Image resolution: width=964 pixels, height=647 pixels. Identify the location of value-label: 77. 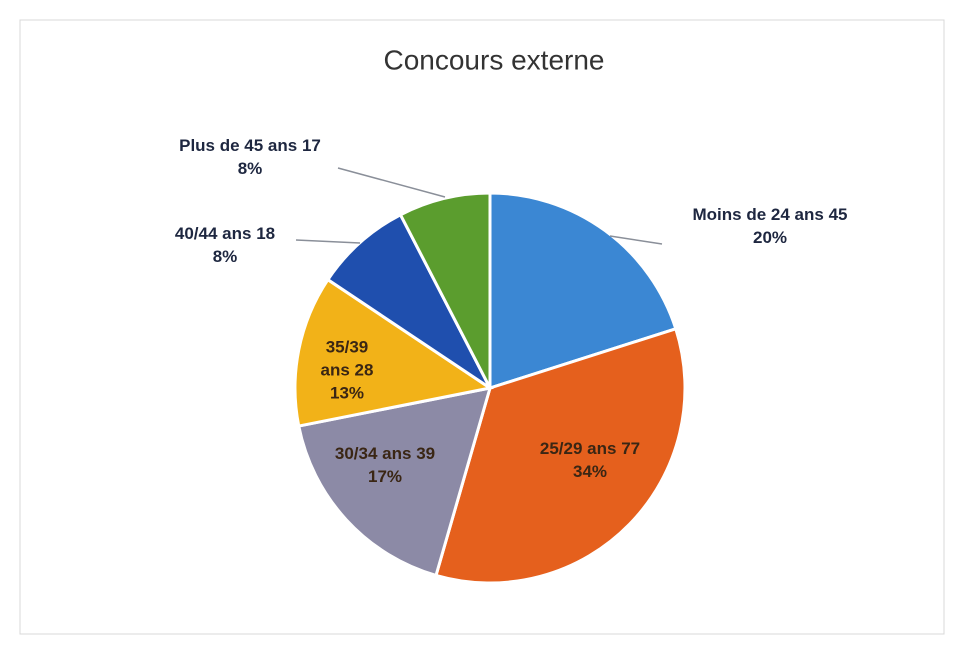
(631, 448).